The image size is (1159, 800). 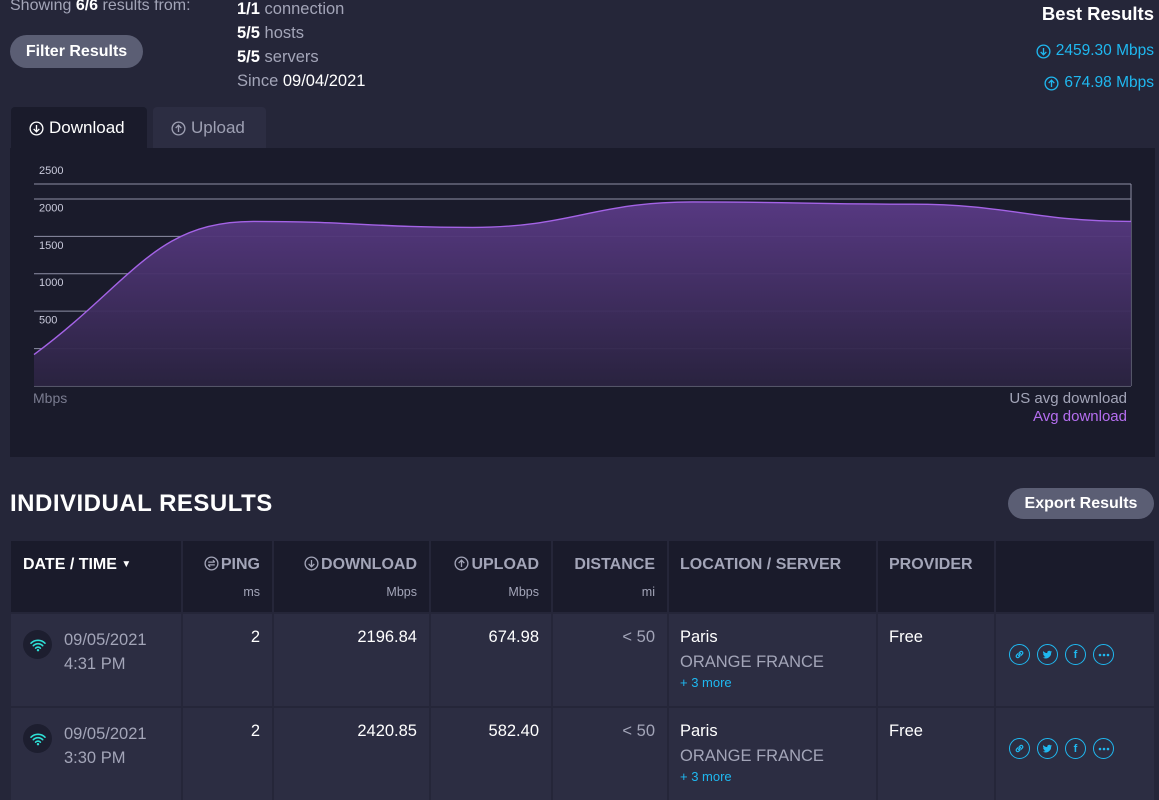 What do you see at coordinates (1109, 82) in the screenshot?
I see `best-upload-value: 674.98 Mbps` at bounding box center [1109, 82].